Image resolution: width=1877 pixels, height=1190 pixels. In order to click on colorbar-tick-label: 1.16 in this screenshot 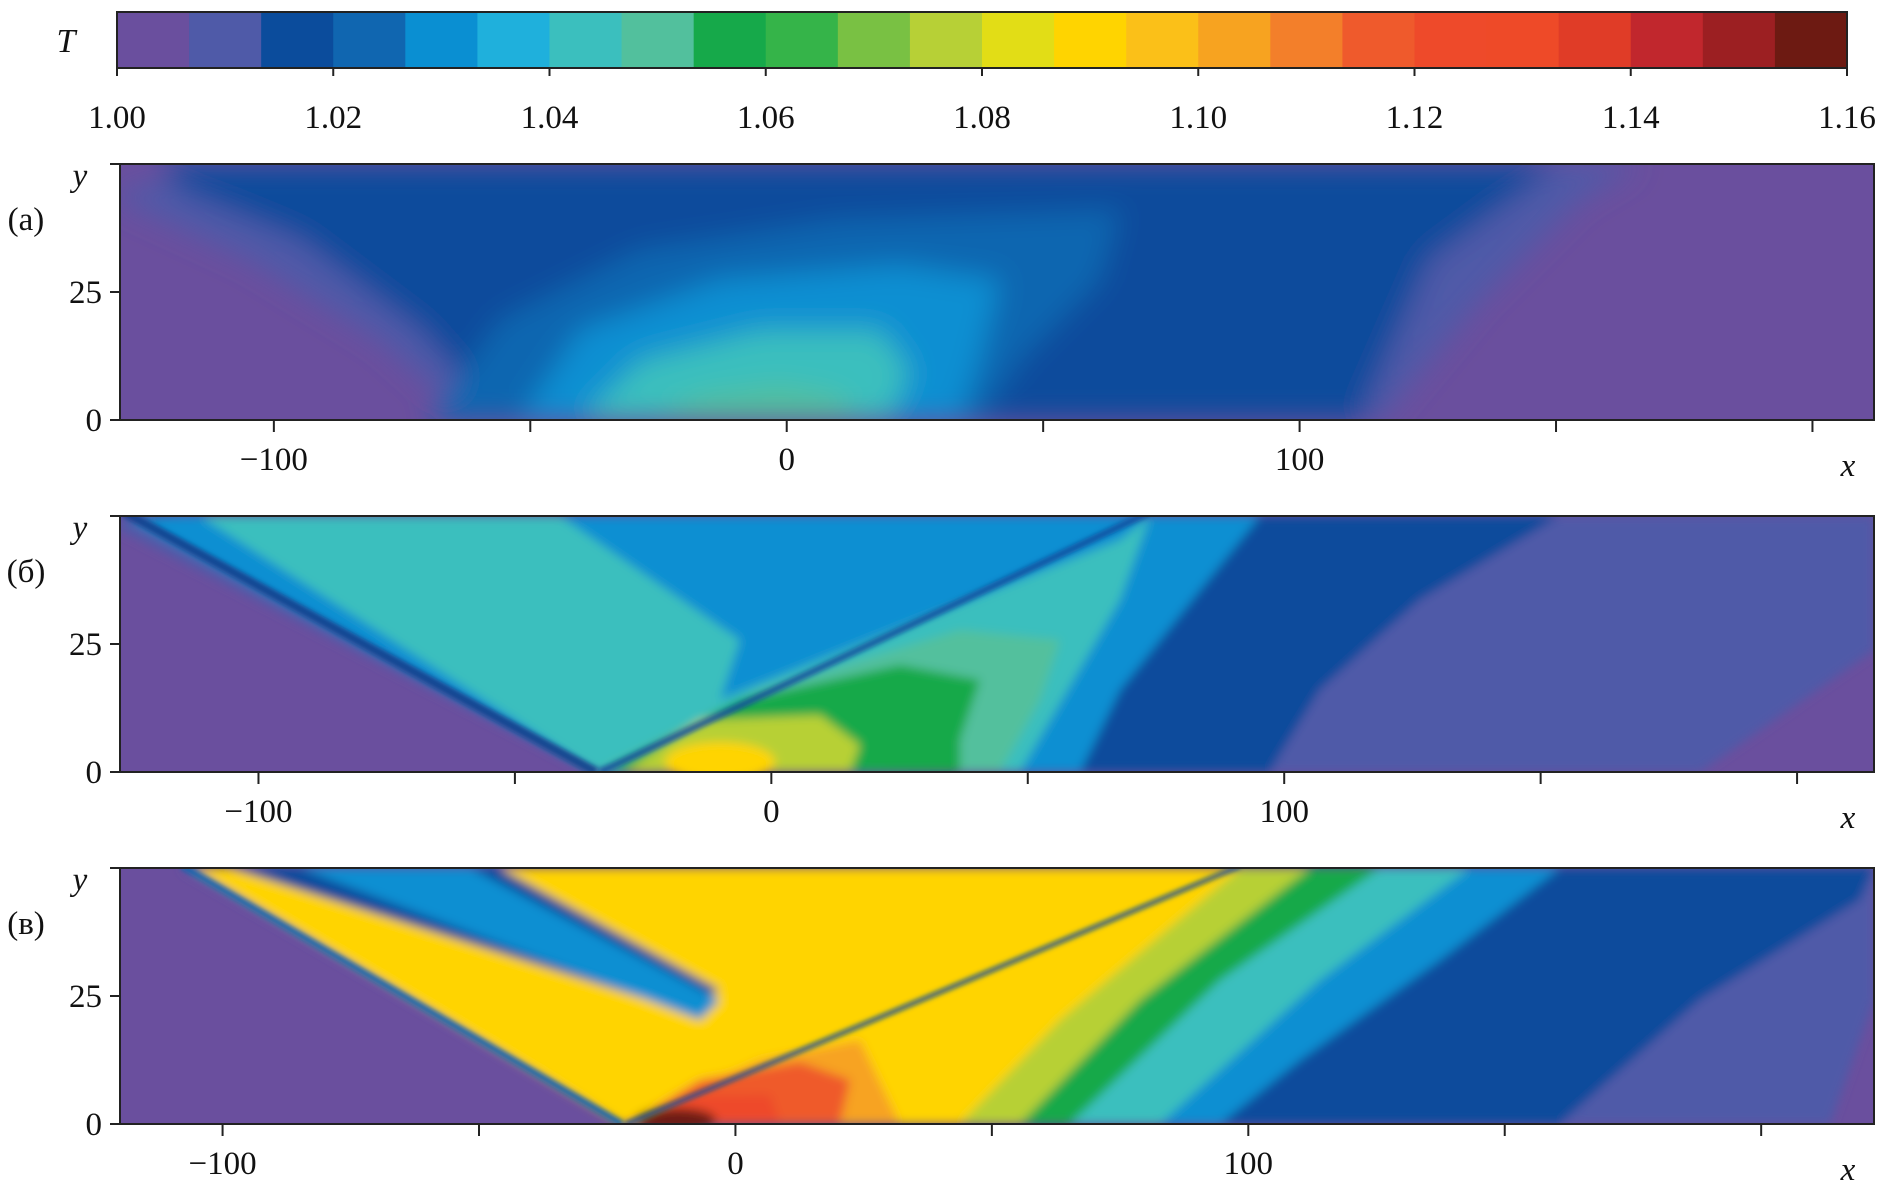, I will do `click(1847, 118)`.